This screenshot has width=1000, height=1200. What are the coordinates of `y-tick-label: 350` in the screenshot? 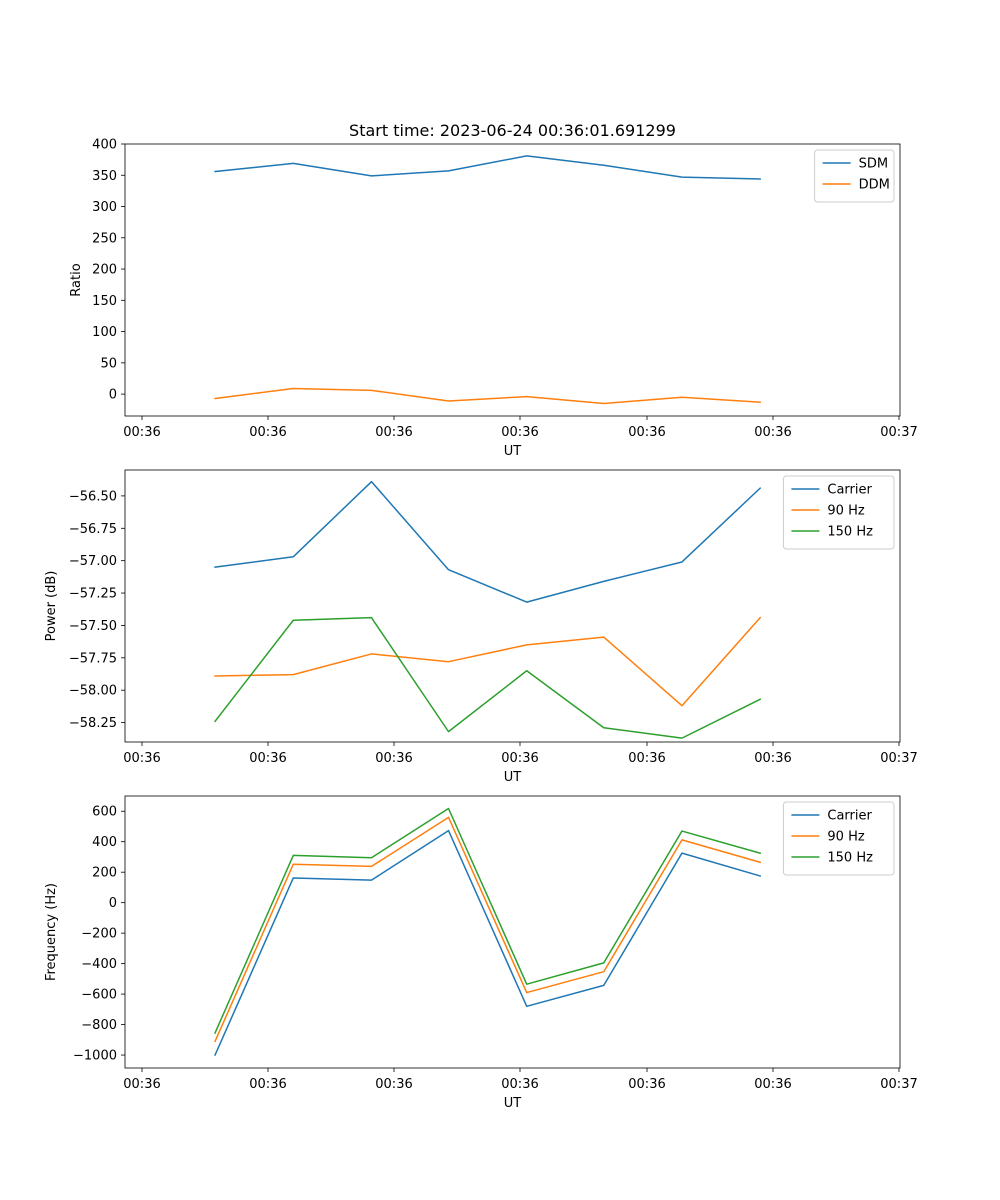 It's located at (104, 176).